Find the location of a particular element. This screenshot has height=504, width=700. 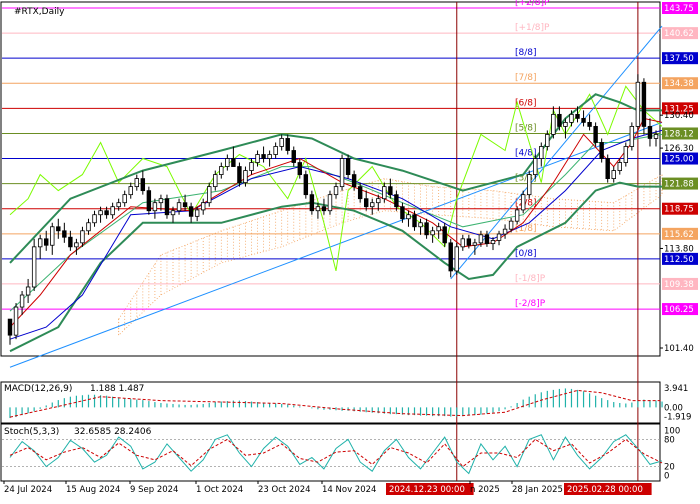

chart-title: #RTX,Daily is located at coordinates (39, 12).